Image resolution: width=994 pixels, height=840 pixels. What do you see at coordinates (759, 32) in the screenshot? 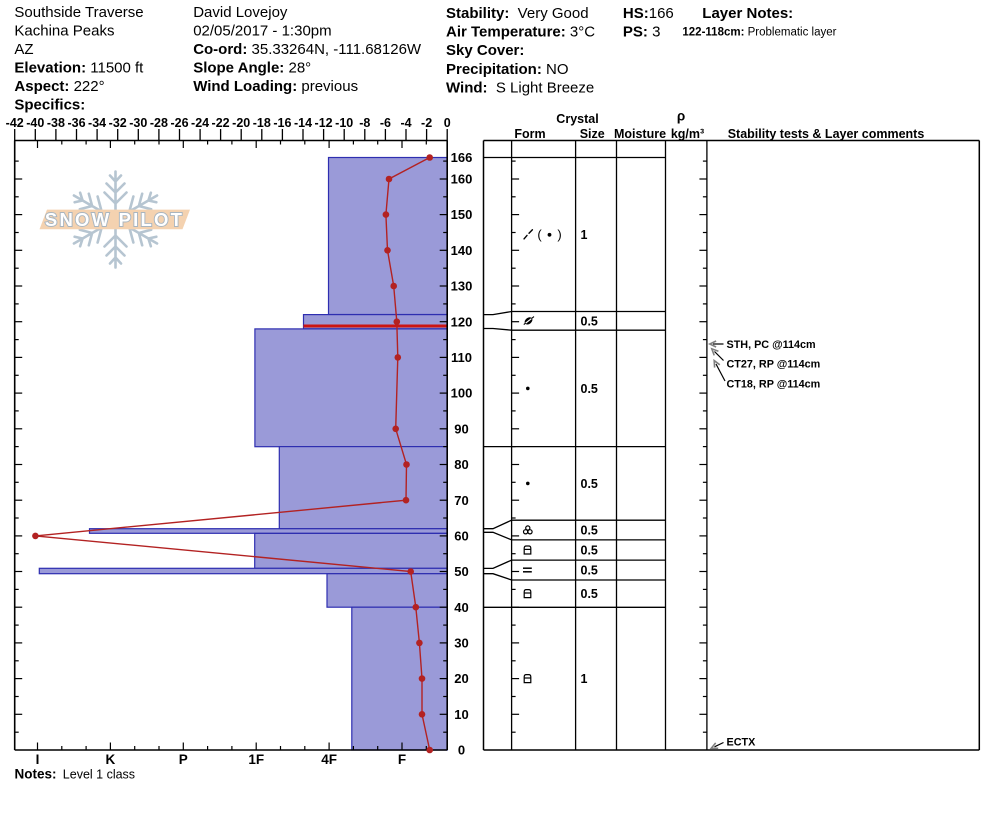
I see `svg-text: 122-118cm: Problematic layer` at bounding box center [759, 32].